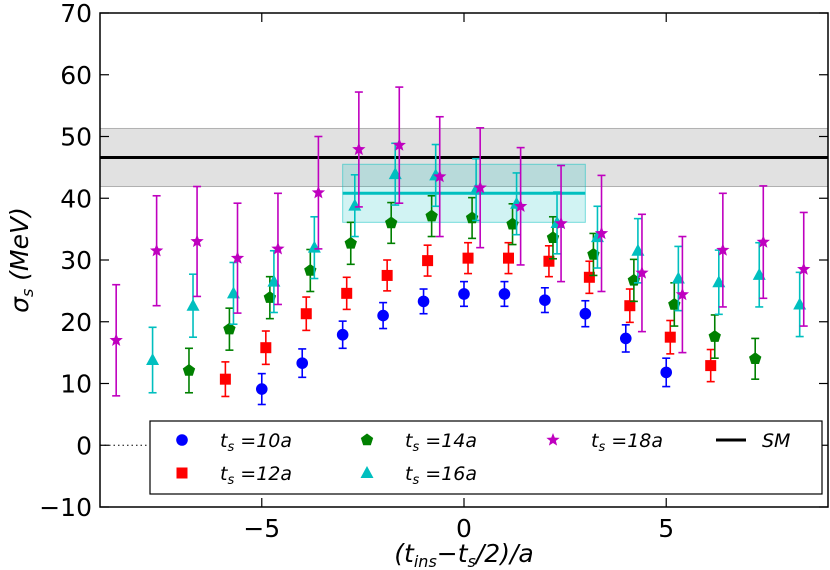 The image size is (830, 570). Describe the element at coordinates (753, 441) in the screenshot. I see `legend-entry-sm: SM` at that location.